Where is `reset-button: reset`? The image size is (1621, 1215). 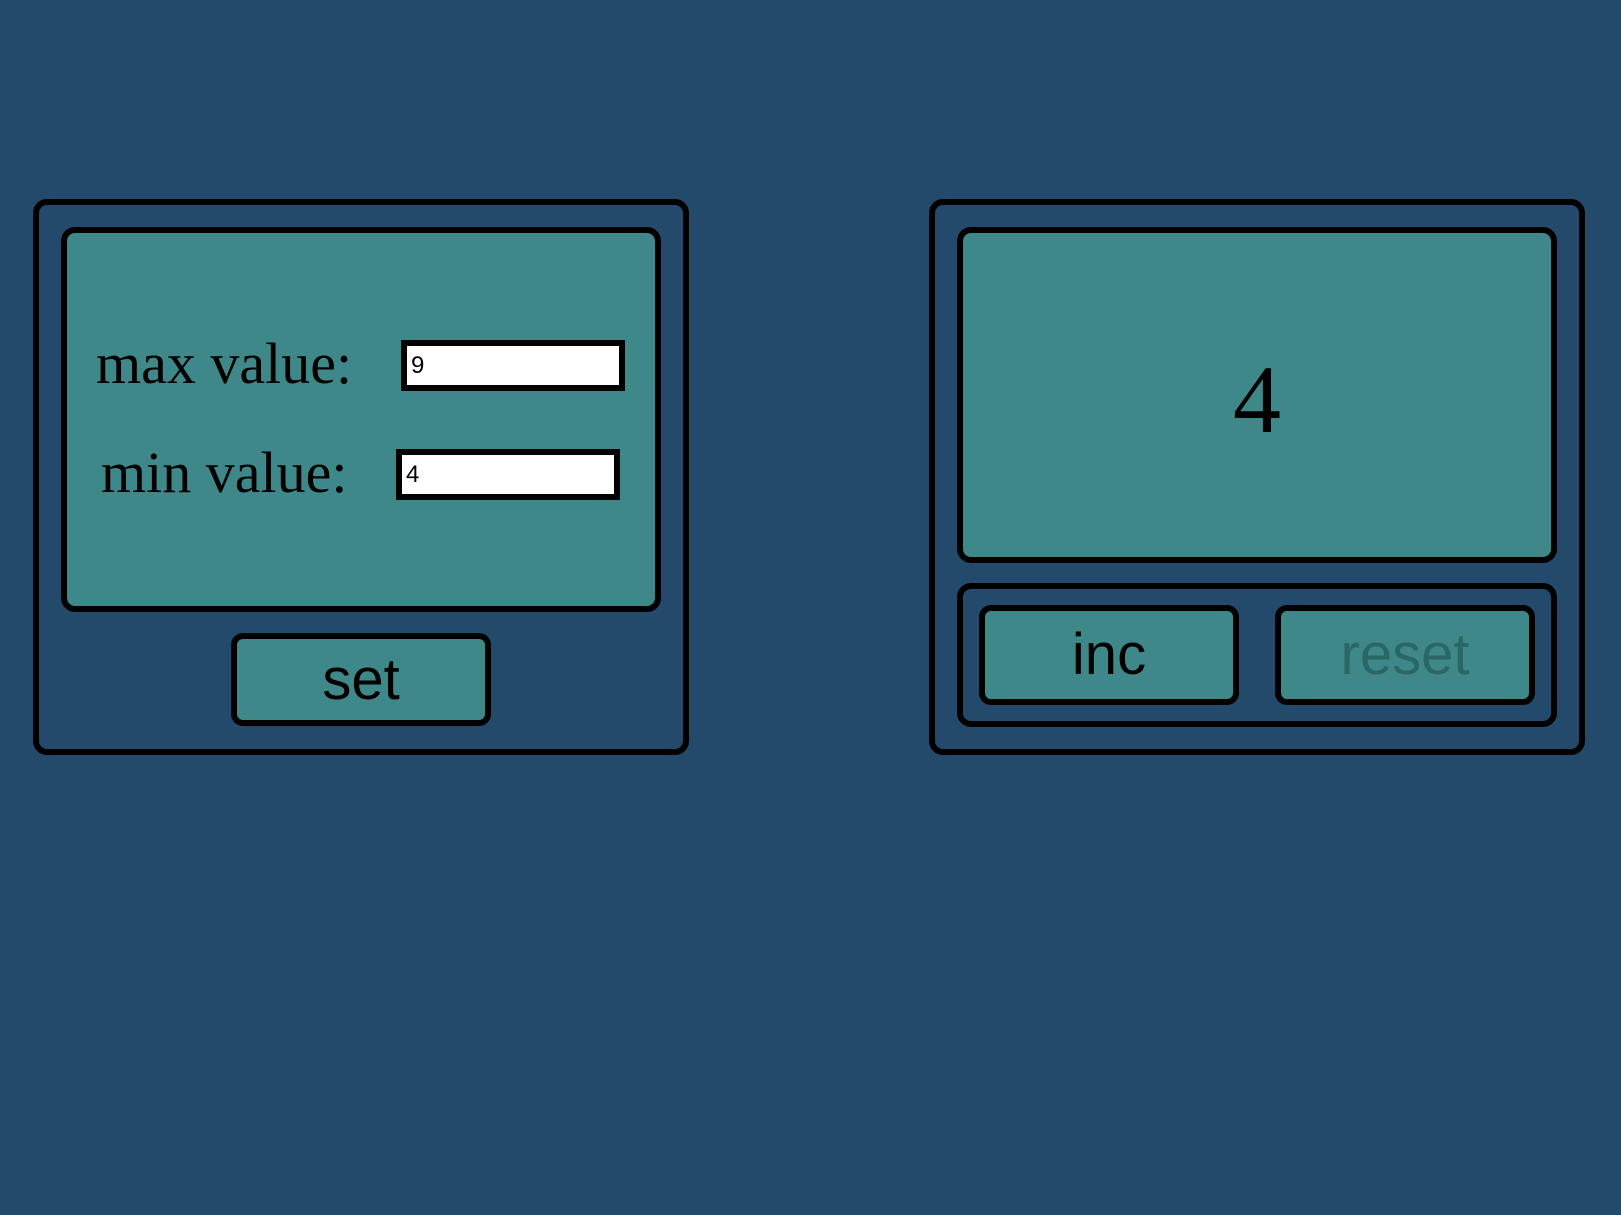
reset-button: reset is located at coordinates (1405, 655).